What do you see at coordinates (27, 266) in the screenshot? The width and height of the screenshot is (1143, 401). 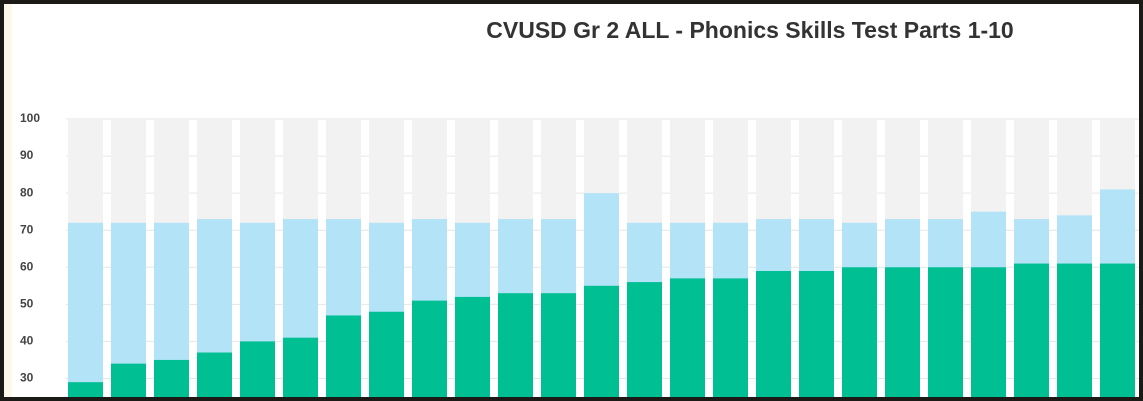 I see `y-tick-label: 60` at bounding box center [27, 266].